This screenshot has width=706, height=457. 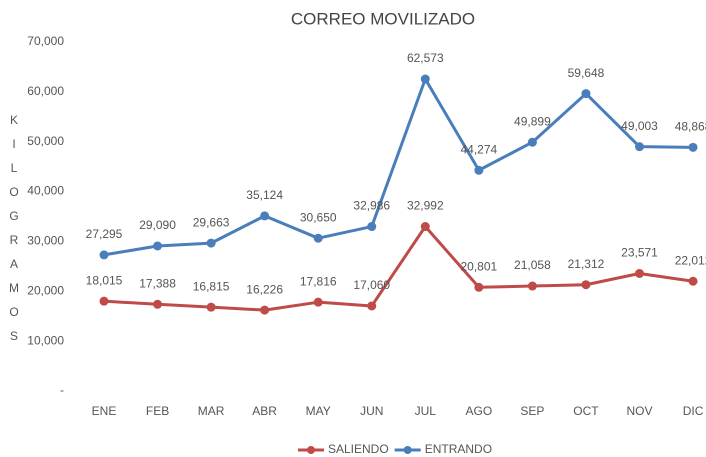 What do you see at coordinates (211, 286) in the screenshot?
I see `data-label: 16,815` at bounding box center [211, 286].